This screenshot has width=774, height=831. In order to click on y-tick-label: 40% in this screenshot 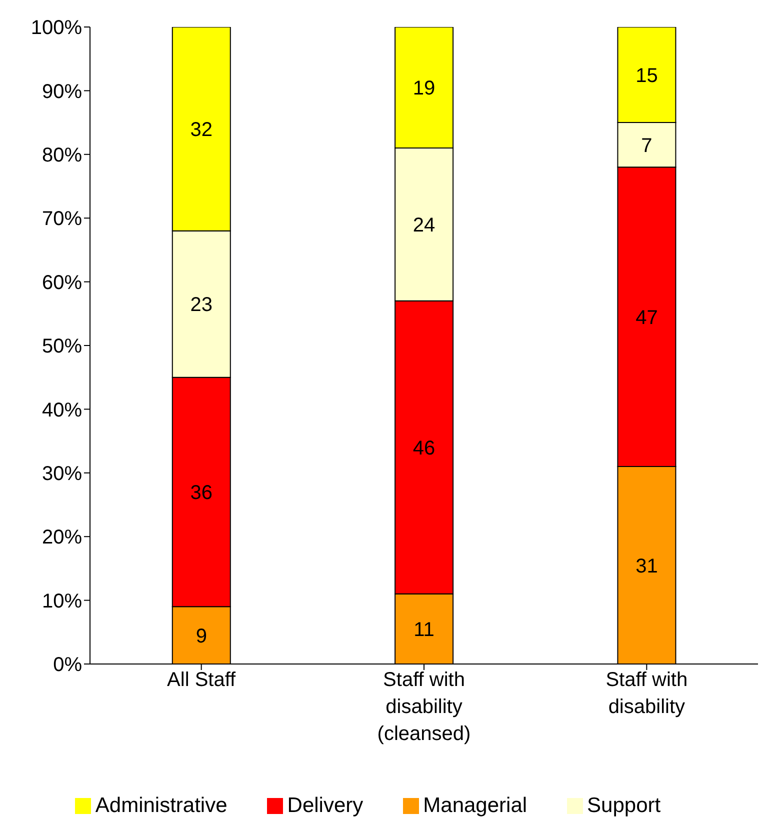, I will do `click(62, 410)`.